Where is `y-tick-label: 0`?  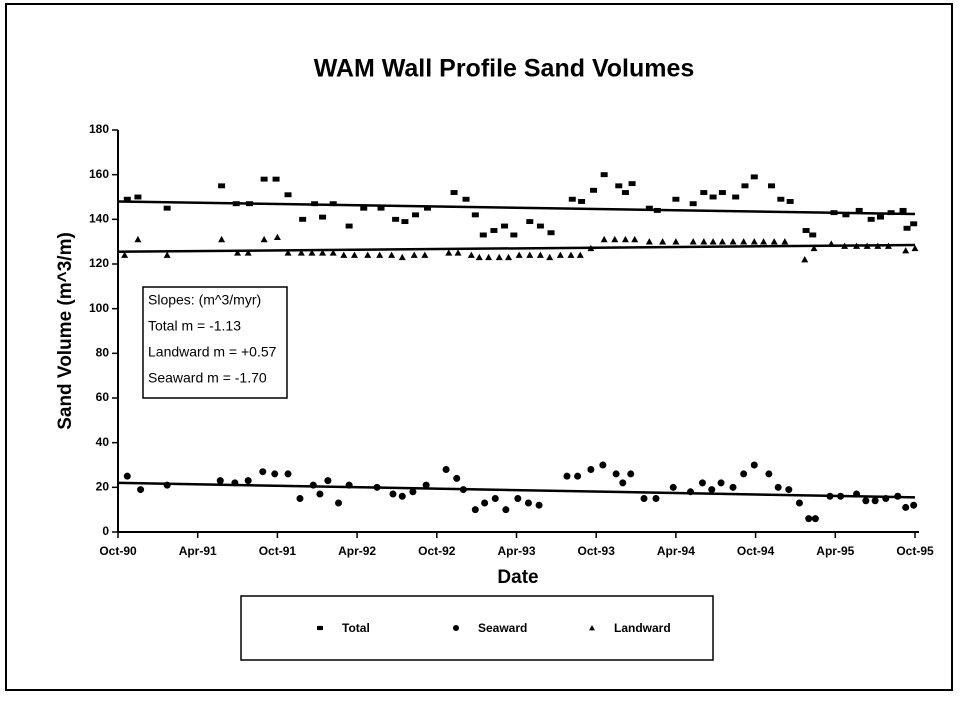
y-tick-label: 0 is located at coordinates (105, 531).